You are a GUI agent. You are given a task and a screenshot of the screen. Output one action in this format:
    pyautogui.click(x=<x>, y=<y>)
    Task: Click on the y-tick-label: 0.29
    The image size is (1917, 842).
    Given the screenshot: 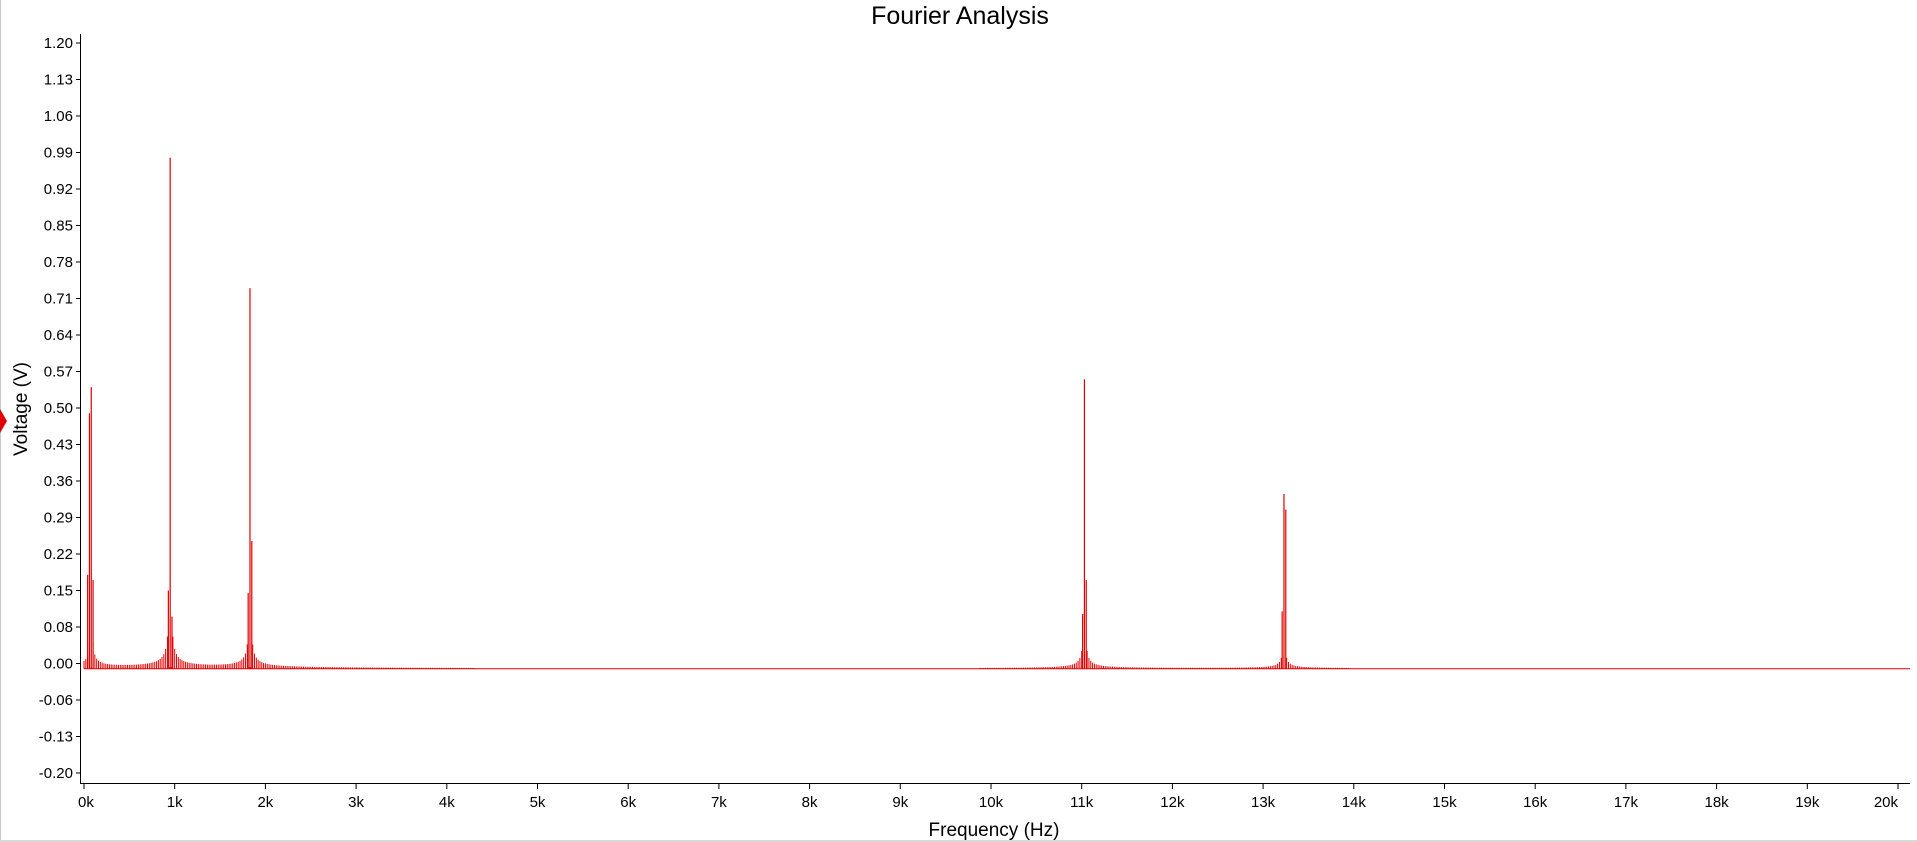 What is the action you would take?
    pyautogui.click(x=58, y=518)
    